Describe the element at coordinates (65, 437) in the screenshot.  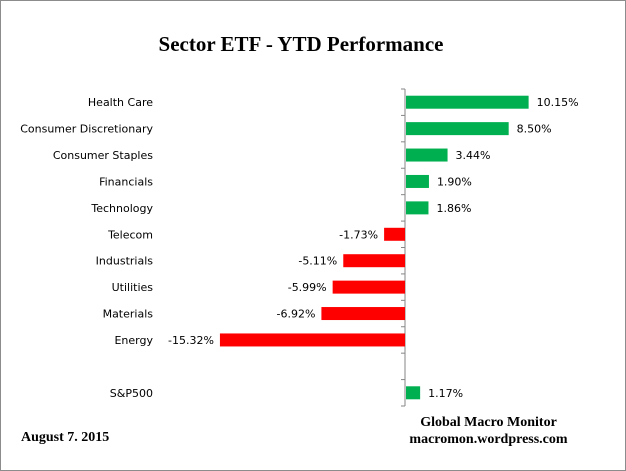
I see `date-label: August 7. 2015` at that location.